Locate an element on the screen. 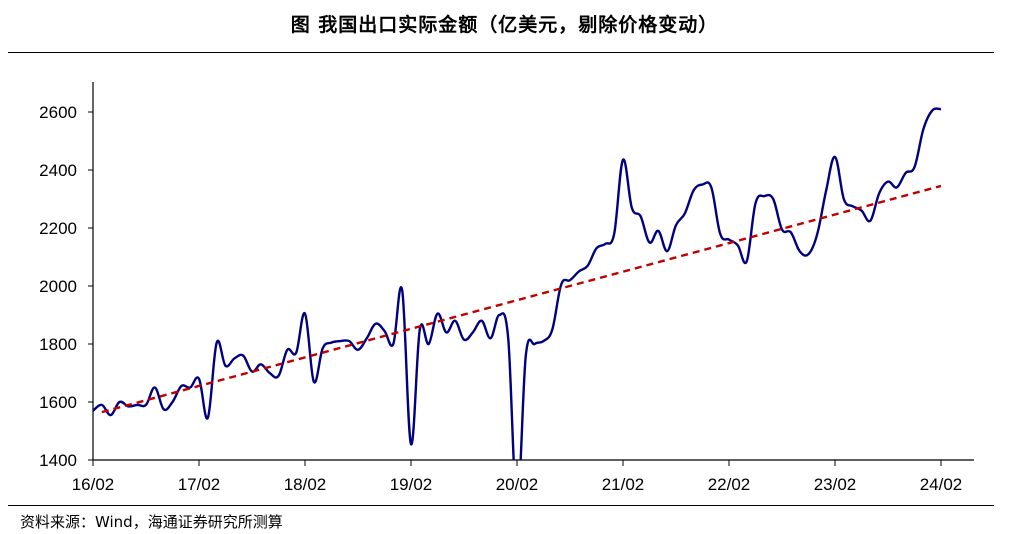 The width and height of the screenshot is (1009, 534). y-tick-label: 2400 is located at coordinates (58, 170).